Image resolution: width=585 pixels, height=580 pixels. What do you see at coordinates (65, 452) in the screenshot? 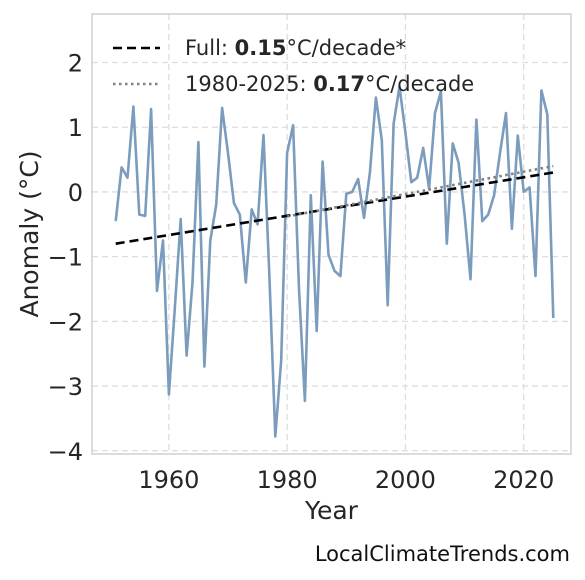
I see `y-tick-label: −4` at bounding box center [65, 452].